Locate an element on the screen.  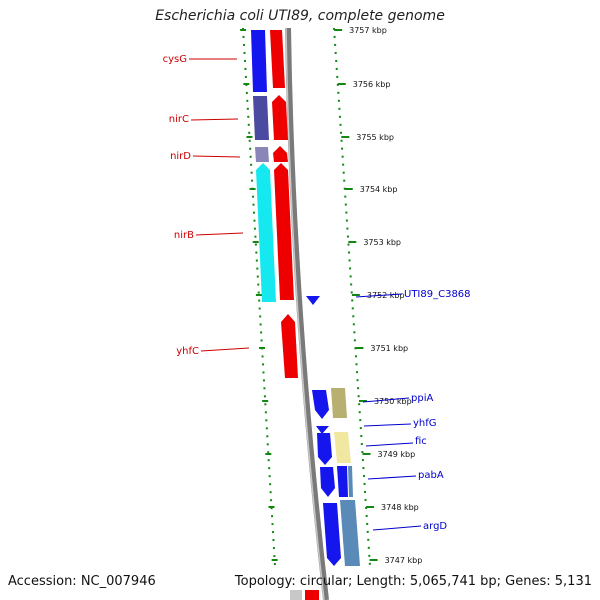
gene-feature-fic-alt is located at coordinates (342, 447).